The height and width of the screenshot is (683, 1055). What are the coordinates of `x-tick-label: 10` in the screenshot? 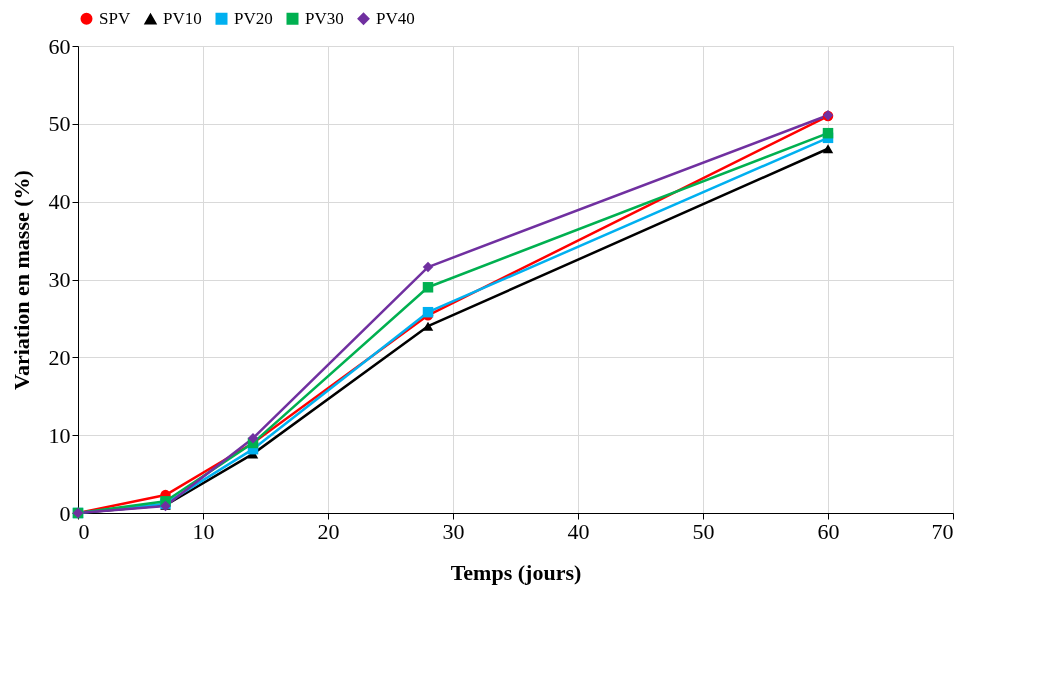 It's located at (203, 531).